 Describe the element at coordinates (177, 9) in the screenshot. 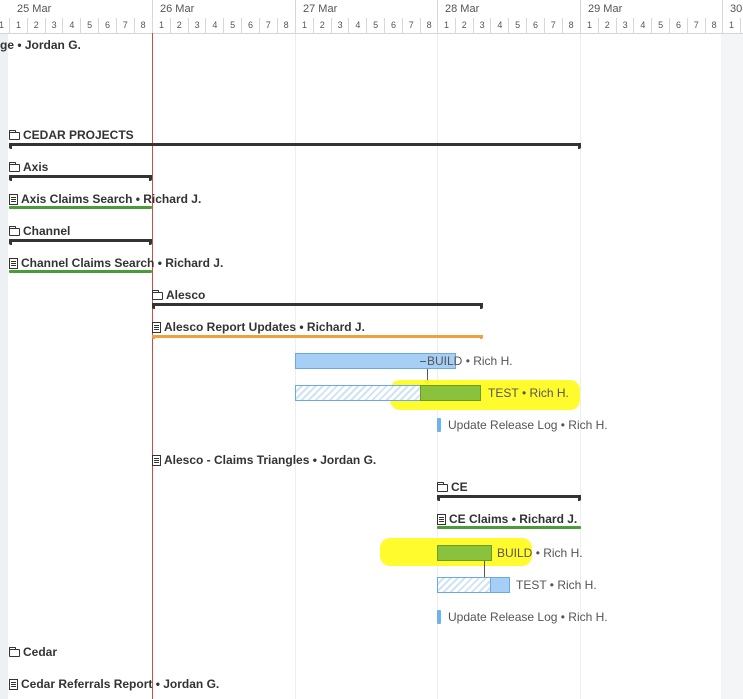

I see `day-label: 26 Mar` at that location.